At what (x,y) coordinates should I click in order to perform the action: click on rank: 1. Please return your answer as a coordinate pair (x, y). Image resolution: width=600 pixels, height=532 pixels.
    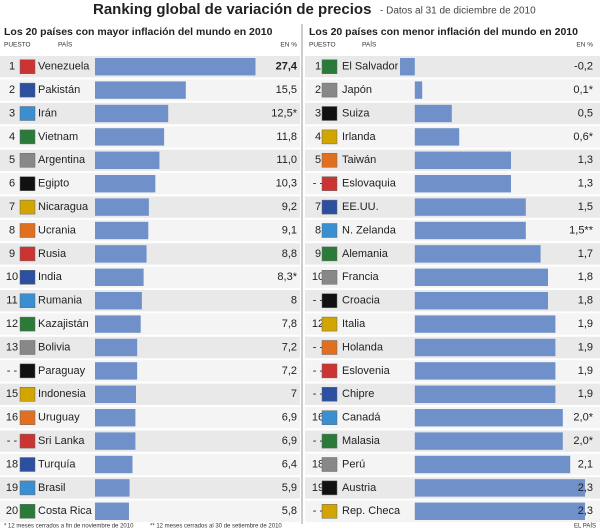
    Looking at the image, I should click on (318, 67).